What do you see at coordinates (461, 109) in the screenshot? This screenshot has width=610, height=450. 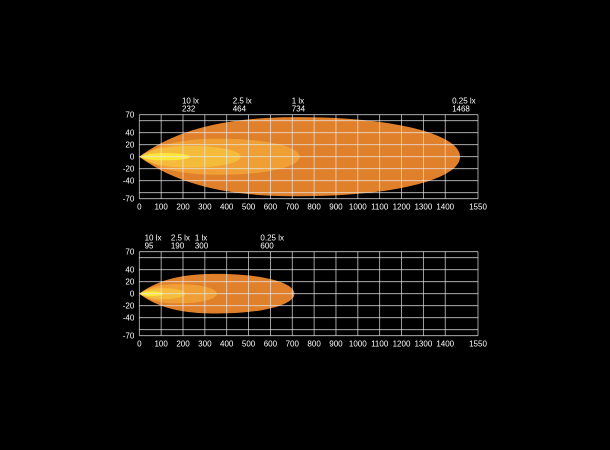 I see `isolux-distance: 1468` at bounding box center [461, 109].